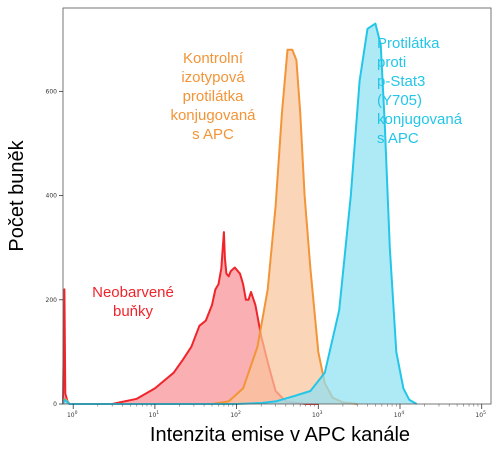  Describe the element at coordinates (235, 414) in the screenshot. I see `x-tick-label: 10²` at that location.